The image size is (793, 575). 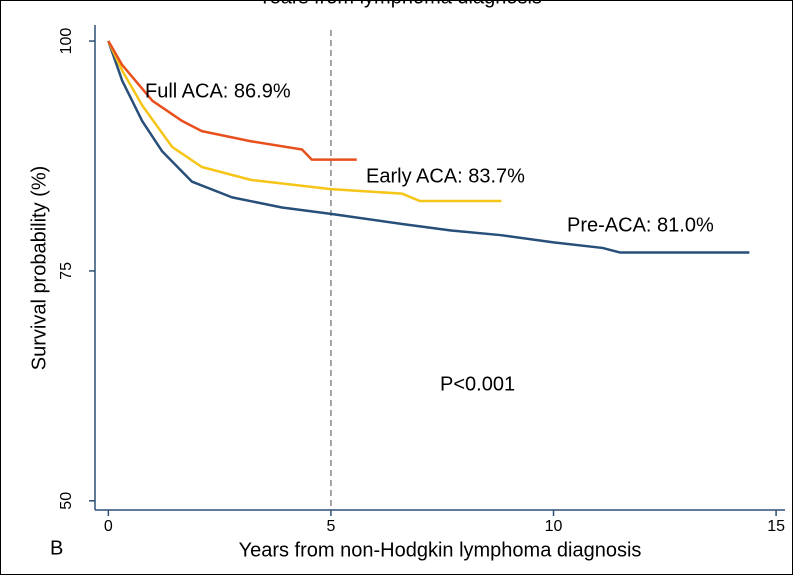 I want to click on y-tick-label: 75, so click(x=66, y=271).